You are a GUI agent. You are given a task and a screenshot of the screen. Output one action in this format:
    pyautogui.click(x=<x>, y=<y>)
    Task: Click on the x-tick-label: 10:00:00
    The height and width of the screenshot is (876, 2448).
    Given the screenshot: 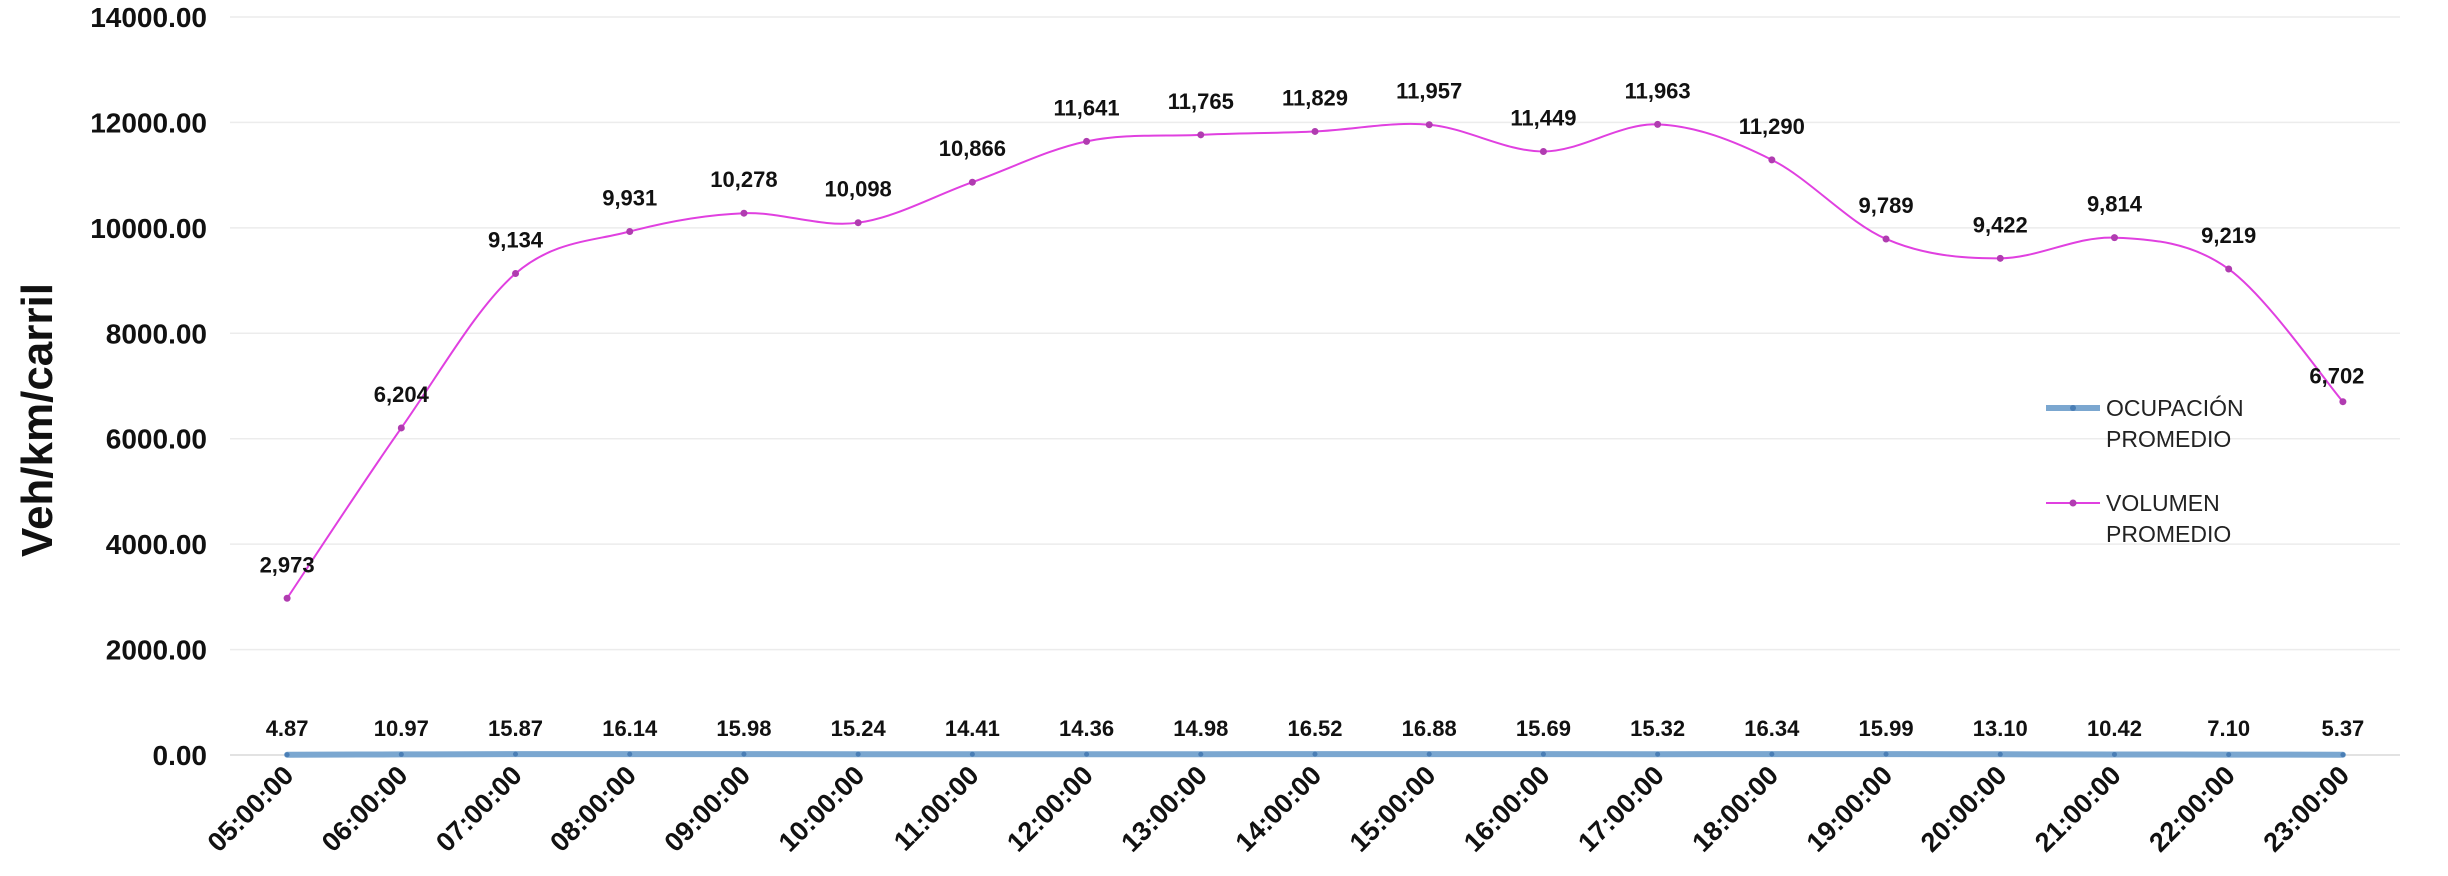 What is the action you would take?
    pyautogui.click(x=822, y=809)
    